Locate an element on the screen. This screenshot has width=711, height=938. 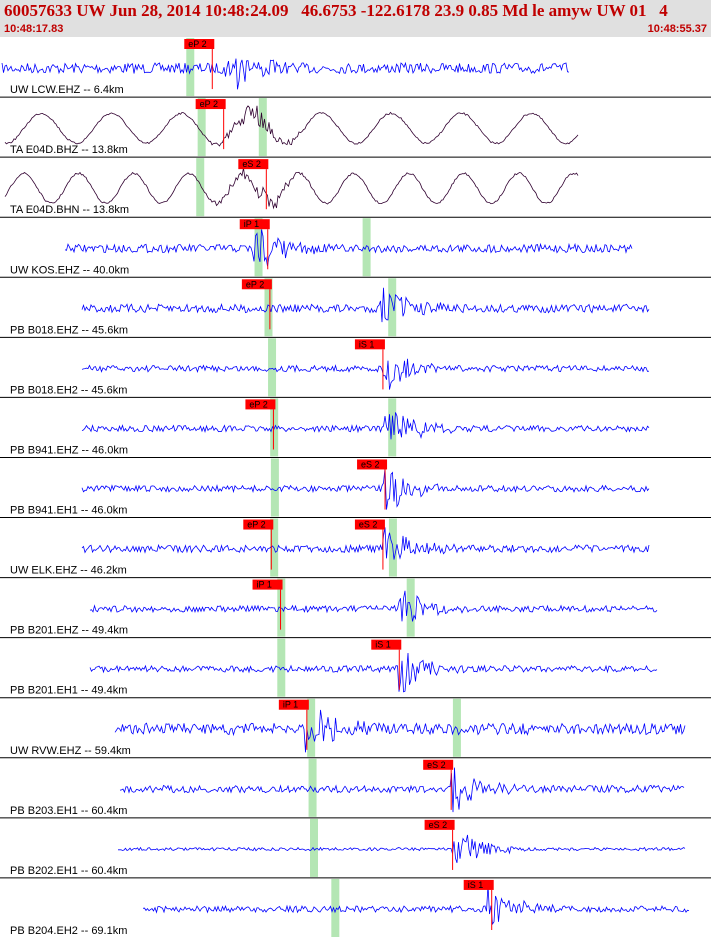
station-label: PB B018.EH2 -- 45.6km is located at coordinates (68, 390).